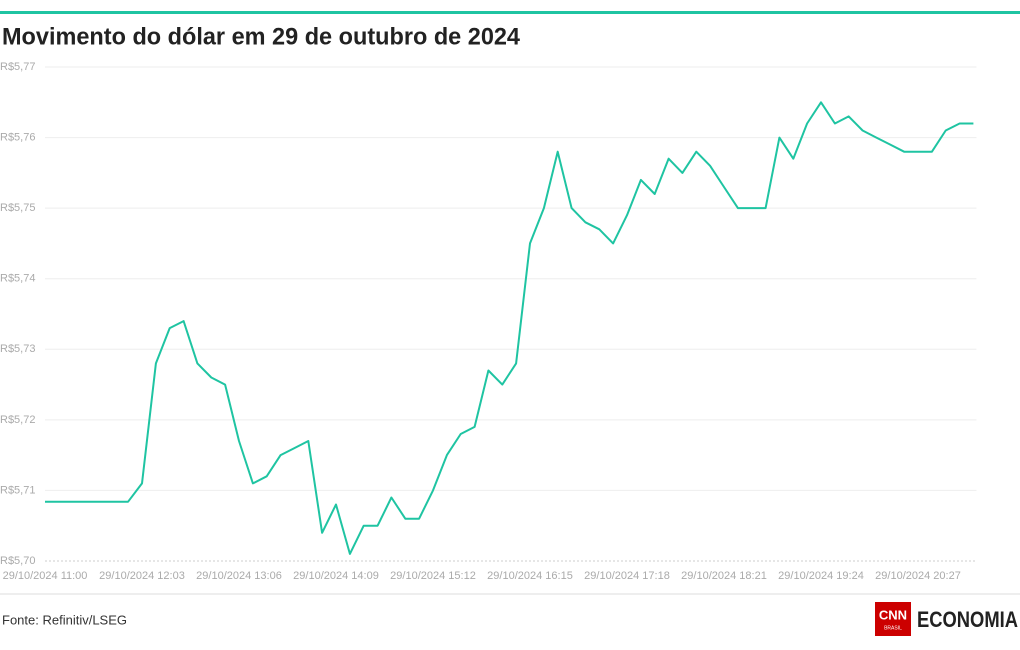 The image size is (1020, 650). I want to click on y-tick-label: R$5,73, so click(17, 349).